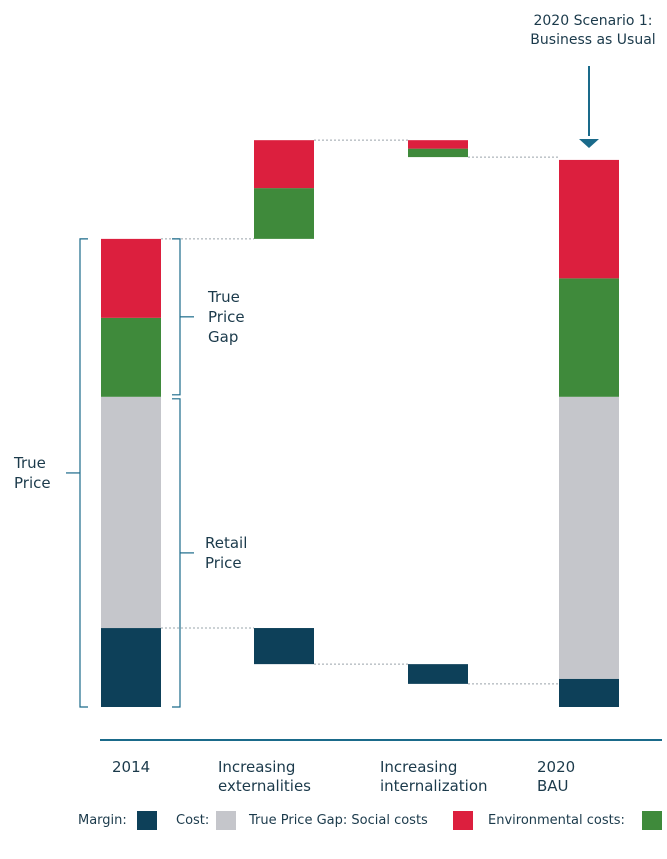 Image resolution: width=667 pixels, height=859 pixels. What do you see at coordinates (226, 542) in the screenshot?
I see `annotation-line: Retail` at bounding box center [226, 542].